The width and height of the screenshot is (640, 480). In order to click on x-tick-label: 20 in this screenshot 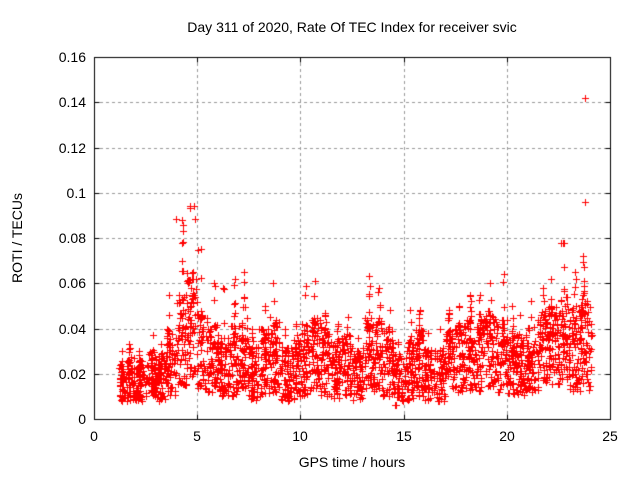, I will do `click(507, 436)`.